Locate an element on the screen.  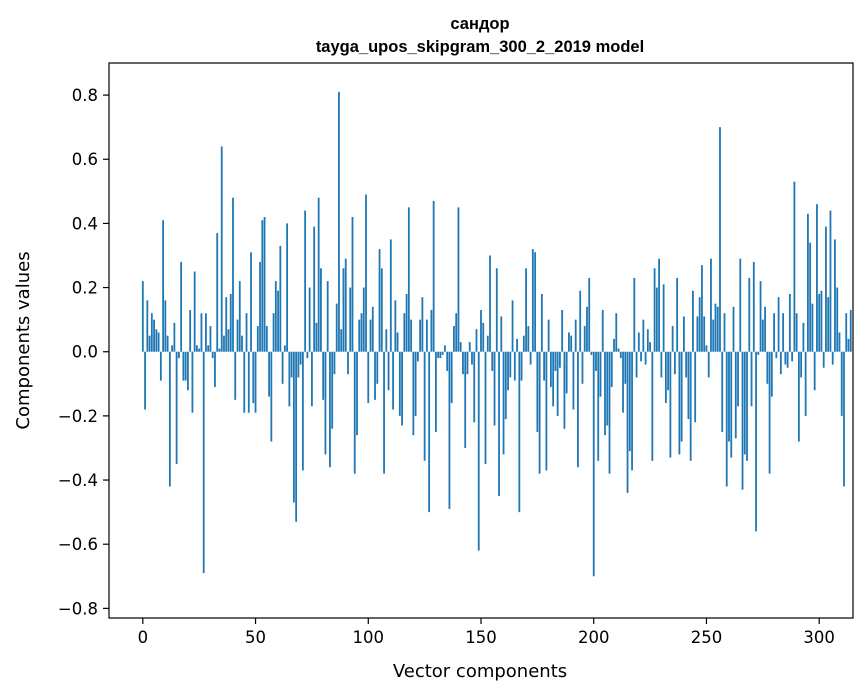
y-tick-label: −0.4 is located at coordinates (78, 480).